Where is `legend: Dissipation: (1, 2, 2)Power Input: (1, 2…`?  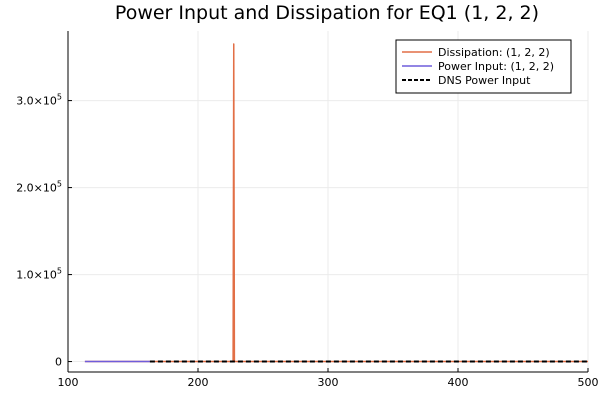 legend: Dissipation: (1, 2, 2)Power Input: (1, 2… is located at coordinates (483, 66).